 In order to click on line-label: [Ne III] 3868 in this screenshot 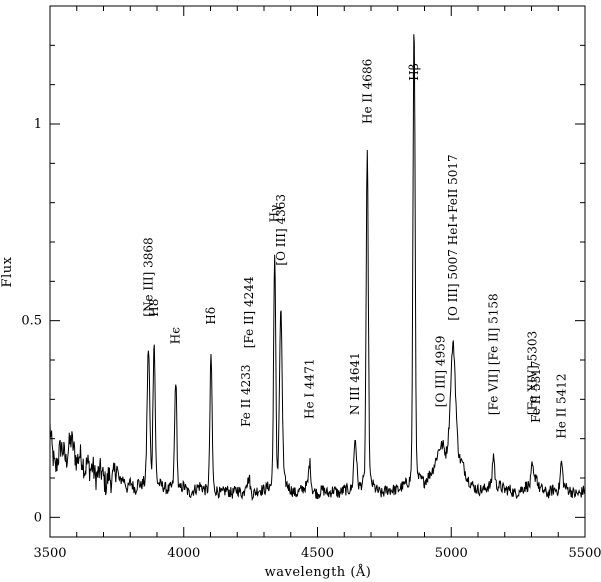, I will do `click(148, 276)`.